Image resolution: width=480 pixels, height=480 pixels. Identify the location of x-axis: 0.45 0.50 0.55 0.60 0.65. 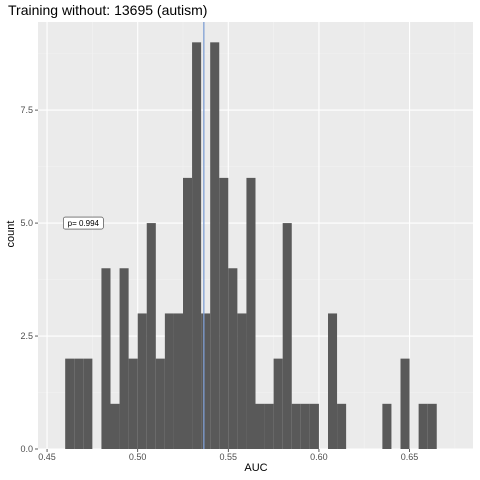
(228, 455).